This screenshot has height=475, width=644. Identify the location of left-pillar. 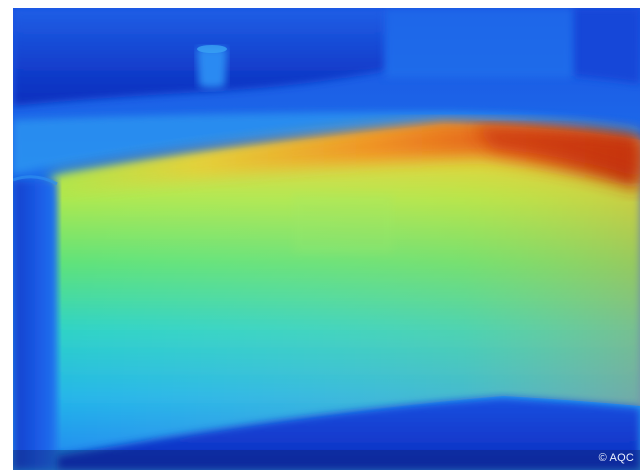
(35, 322).